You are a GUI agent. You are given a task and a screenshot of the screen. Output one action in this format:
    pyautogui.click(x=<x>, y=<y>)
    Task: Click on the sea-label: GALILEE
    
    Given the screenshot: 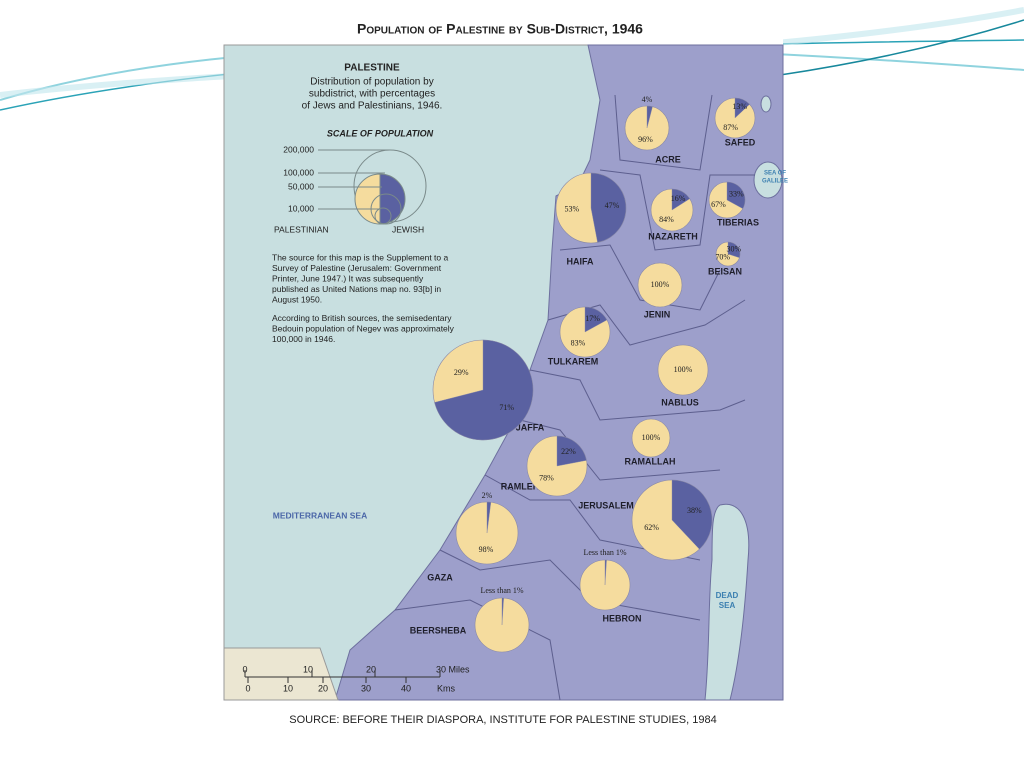 What is the action you would take?
    pyautogui.click(x=775, y=182)
    